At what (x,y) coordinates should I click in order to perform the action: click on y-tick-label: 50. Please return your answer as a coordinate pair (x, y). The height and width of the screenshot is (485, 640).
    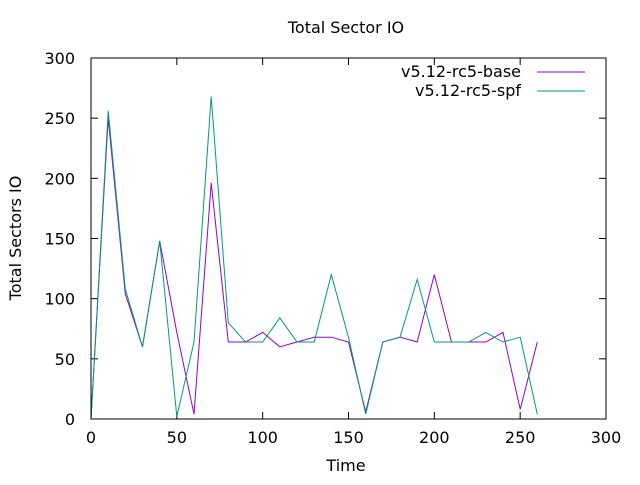
    Looking at the image, I should click on (65, 359).